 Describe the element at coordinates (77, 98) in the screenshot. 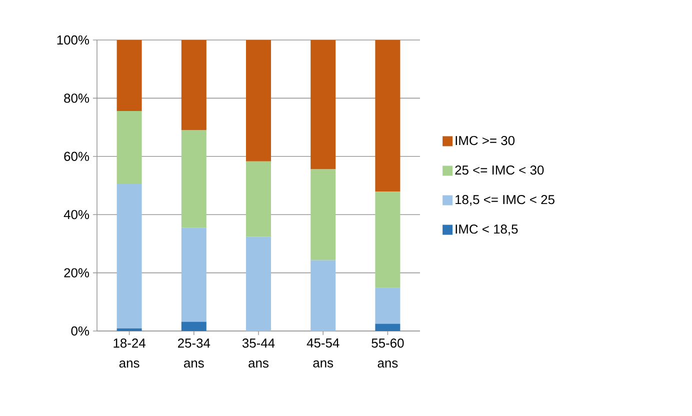

I see `y-tick-label: 80%` at that location.